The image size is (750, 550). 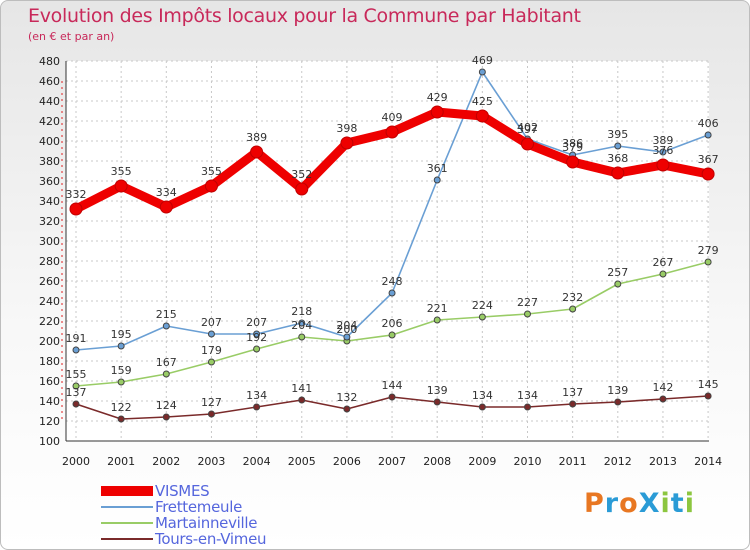 What do you see at coordinates (49, 281) in the screenshot?
I see `y-tick-label: 260` at bounding box center [49, 281].